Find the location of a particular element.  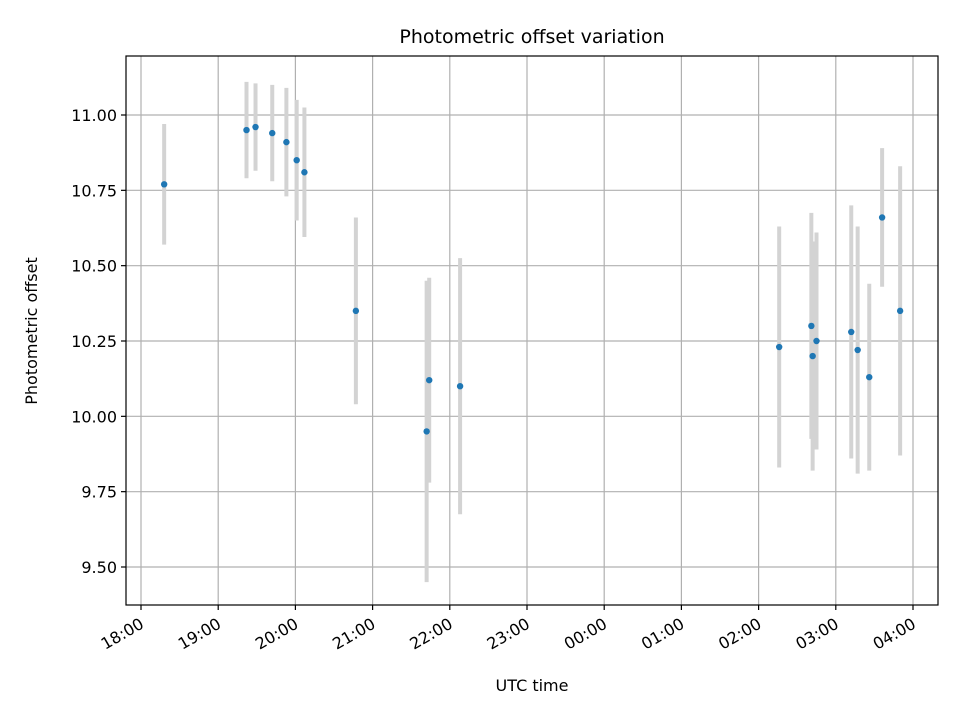

y-tick-label: 10.00 is located at coordinates (94, 416).